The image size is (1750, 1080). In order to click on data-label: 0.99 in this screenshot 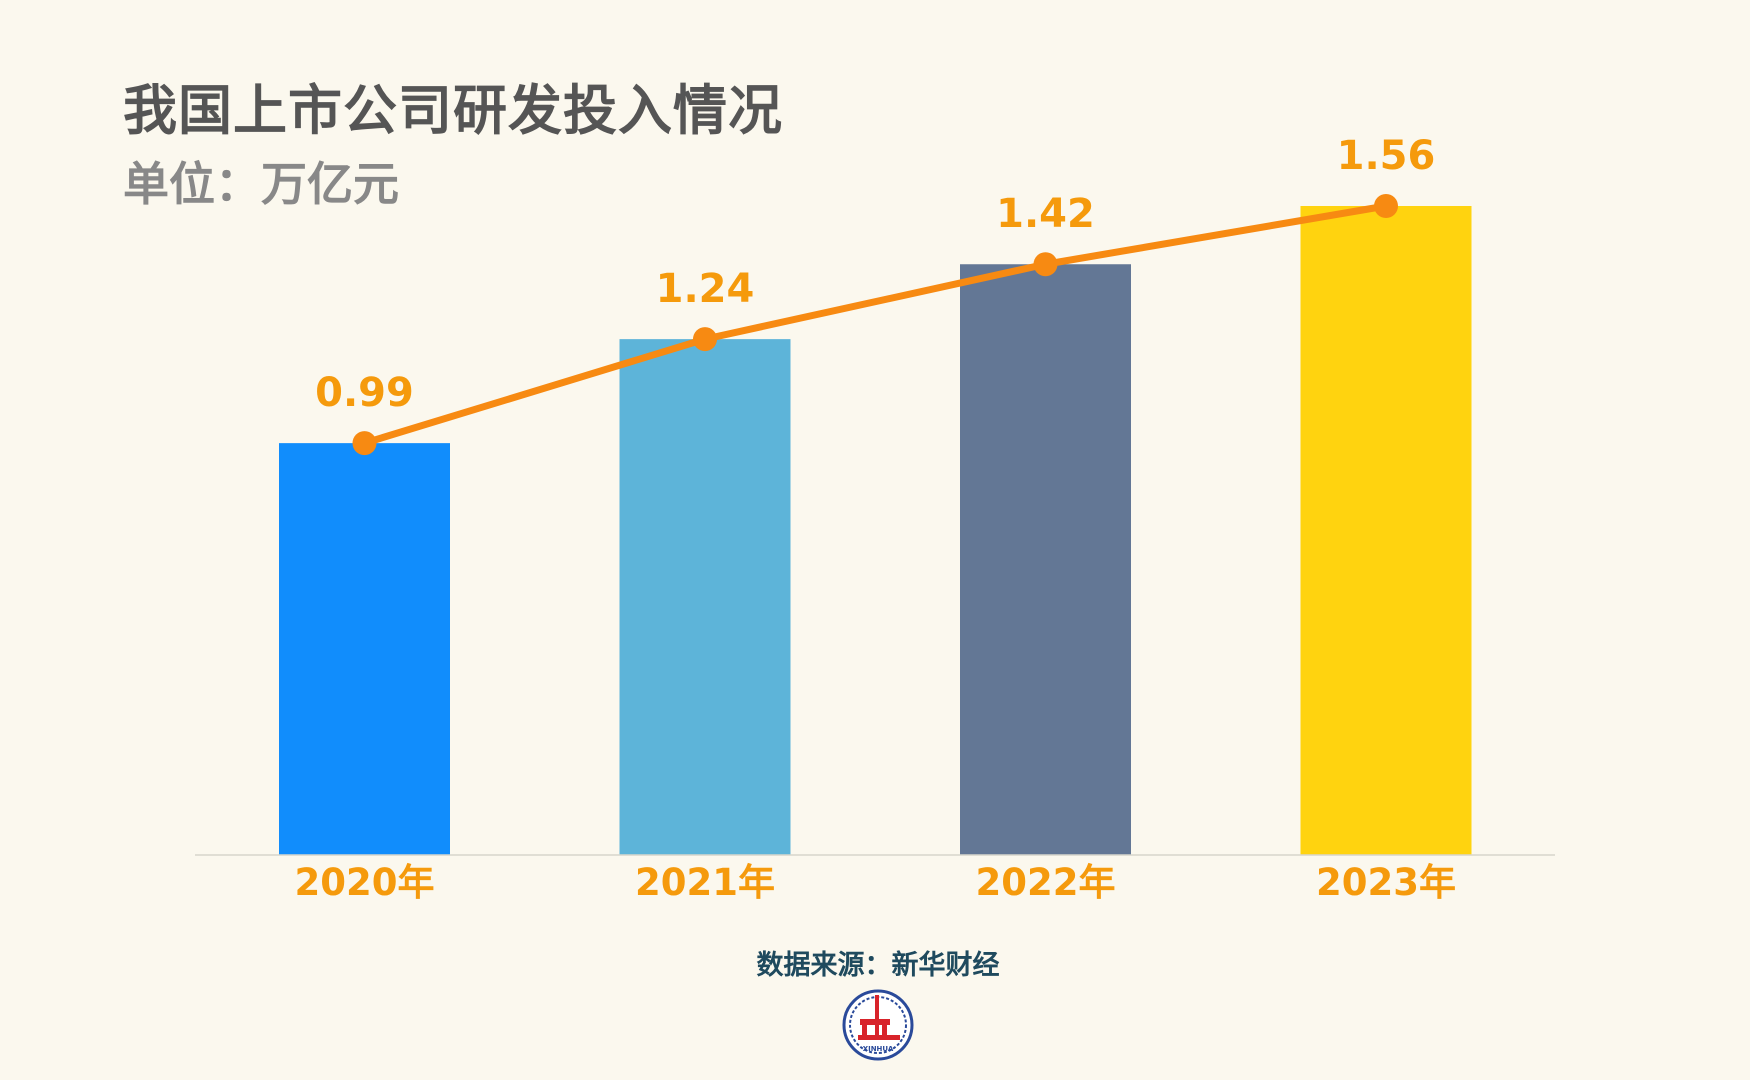, I will do `click(364, 393)`.